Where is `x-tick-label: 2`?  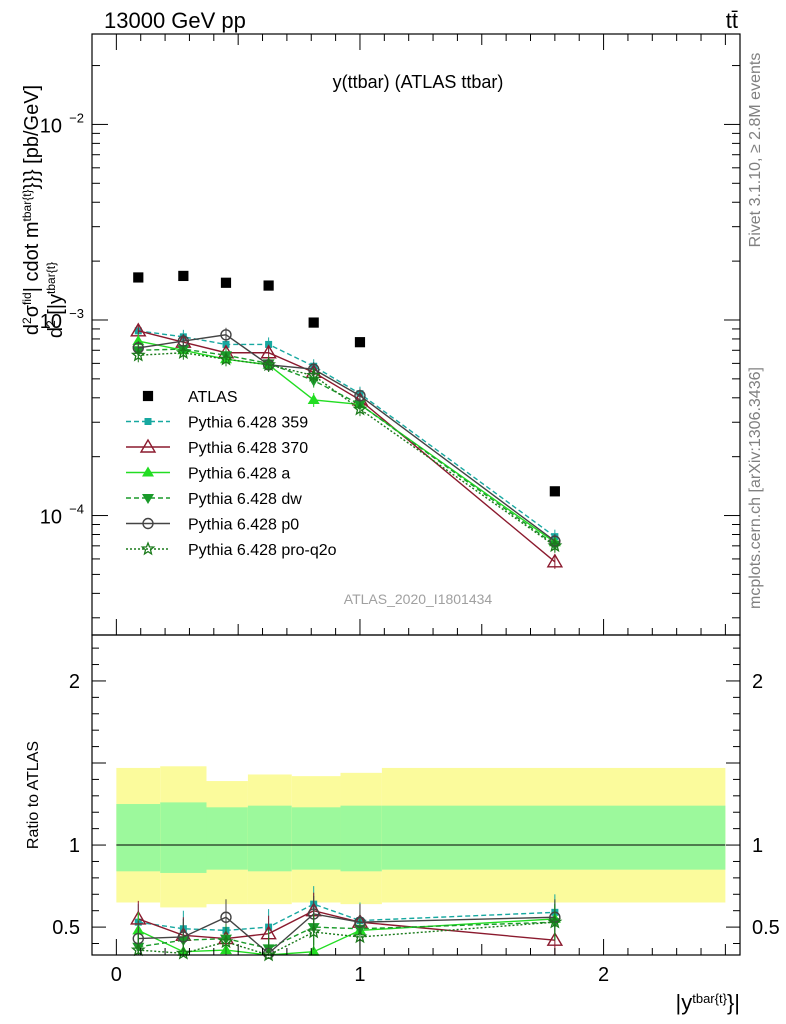 x-tick-label: 2 is located at coordinates (603, 975).